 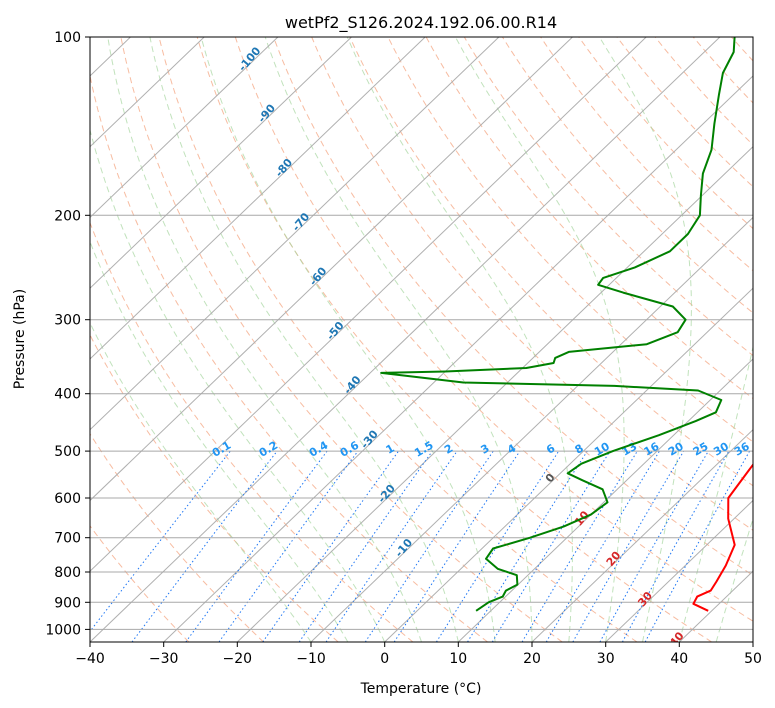 I want to click on y-tick-label: 500, so click(x=67, y=452).